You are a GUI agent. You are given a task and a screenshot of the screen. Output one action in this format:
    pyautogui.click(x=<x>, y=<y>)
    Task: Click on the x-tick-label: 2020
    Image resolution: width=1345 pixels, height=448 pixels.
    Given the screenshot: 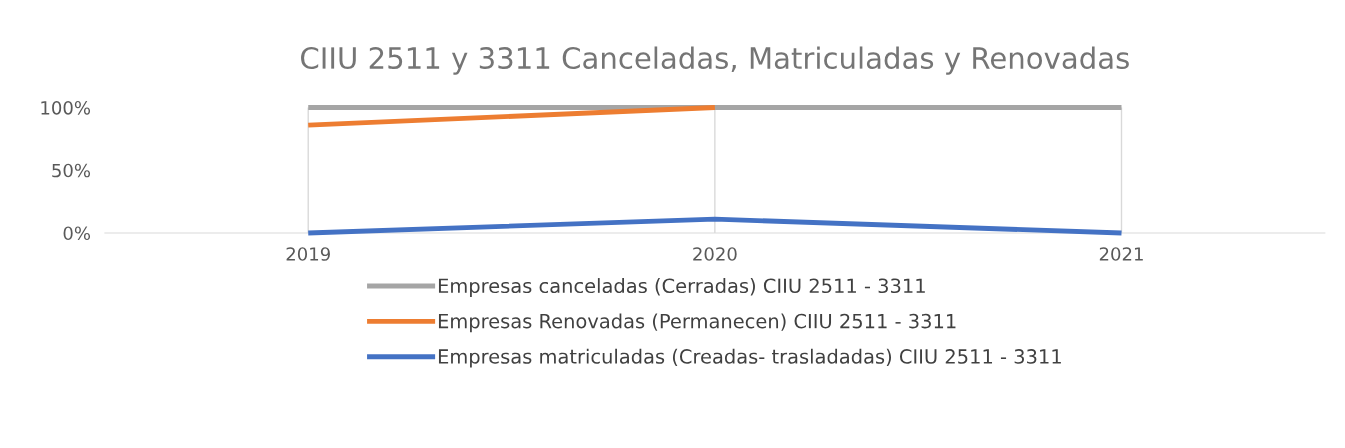 What is the action you would take?
    pyautogui.click(x=715, y=254)
    